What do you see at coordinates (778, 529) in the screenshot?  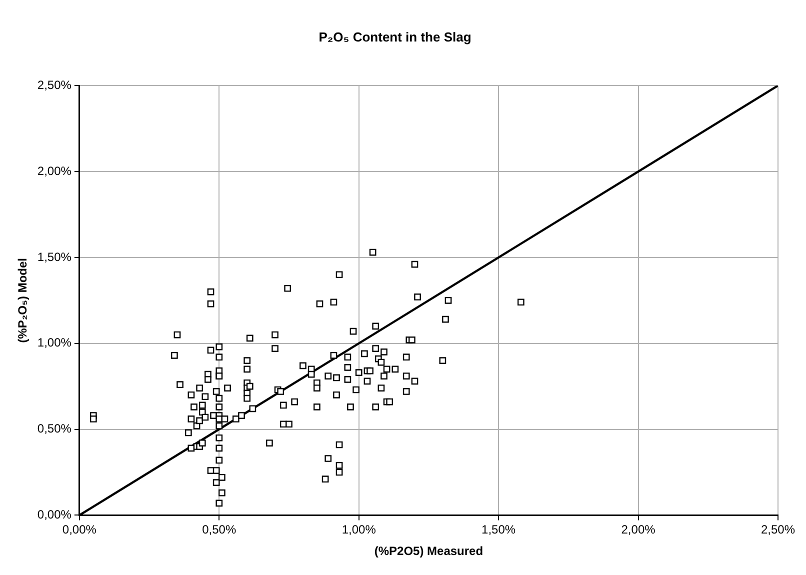 I see `x-tick-label: 2,50%` at bounding box center [778, 529].